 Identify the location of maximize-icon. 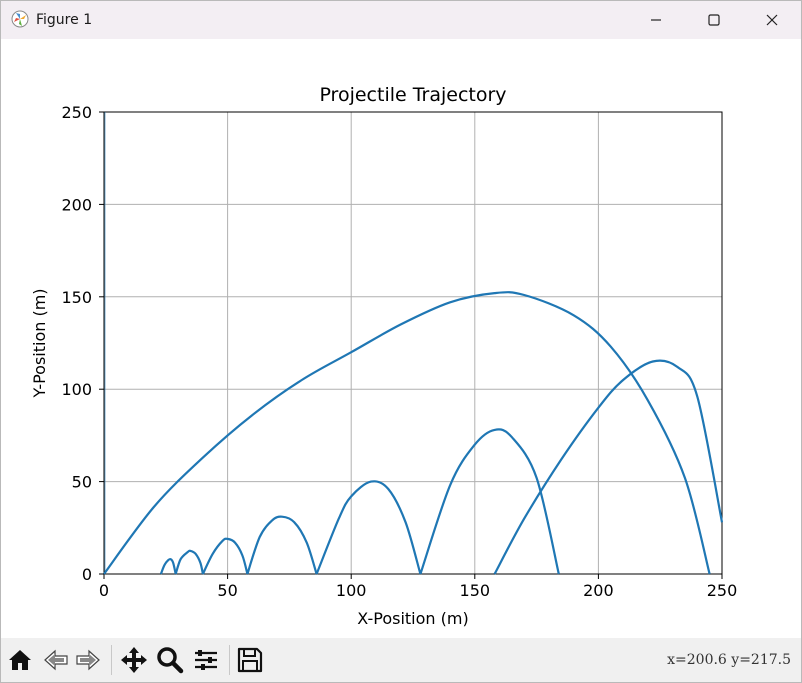
(714, 20).